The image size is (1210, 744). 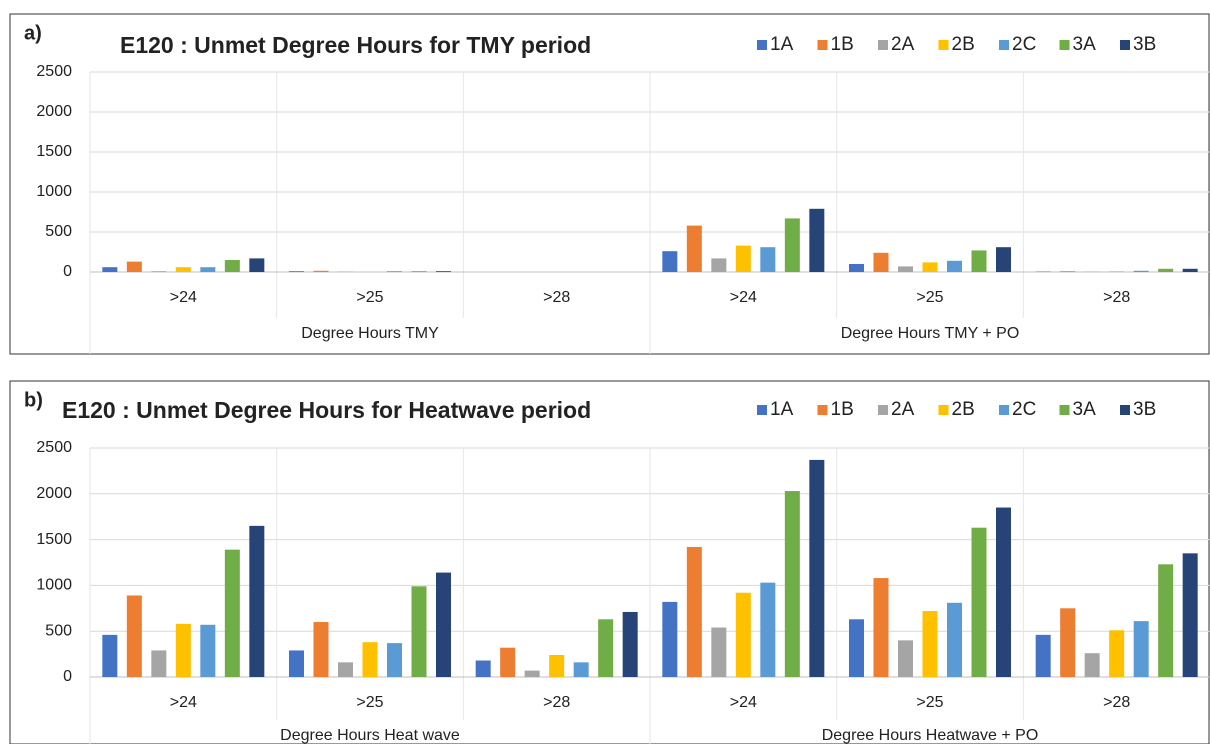 What do you see at coordinates (903, 409) in the screenshot?
I see `legend-label: 2A` at bounding box center [903, 409].